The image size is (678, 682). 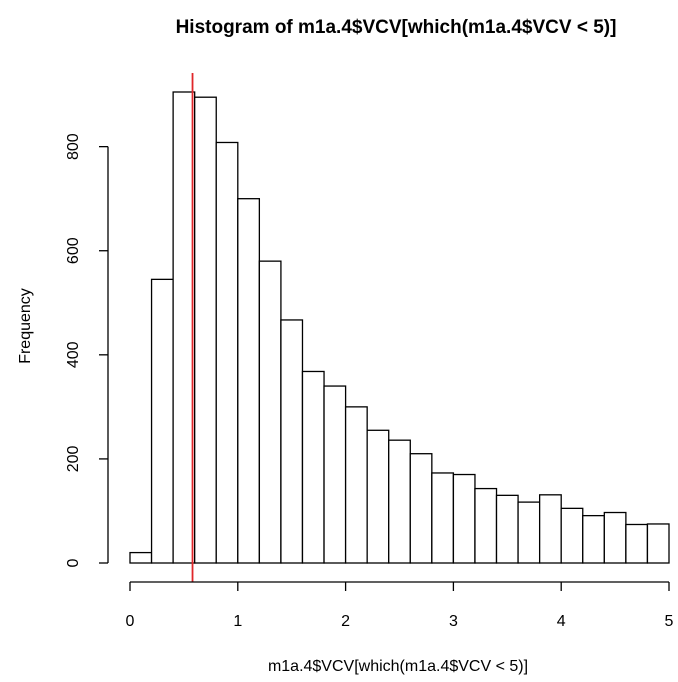 I want to click on x-axis: 0 1 2 3 4 5, so click(x=400, y=605).